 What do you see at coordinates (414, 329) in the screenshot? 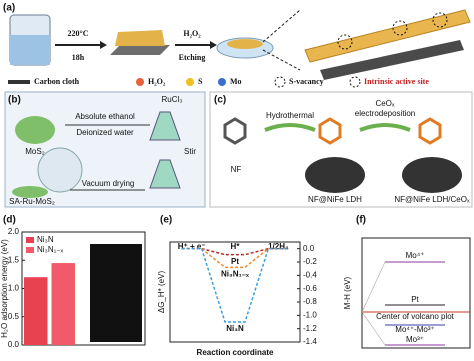
I see `level-label: Mo⁴⁺-Mo³⁺` at bounding box center [414, 329].